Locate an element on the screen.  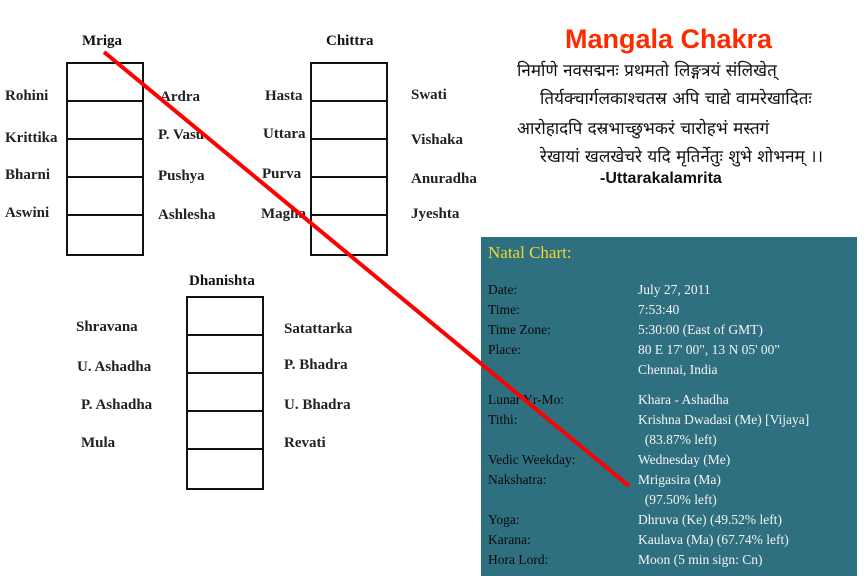
nakshatra-label: Jyeshta is located at coordinates (435, 214).